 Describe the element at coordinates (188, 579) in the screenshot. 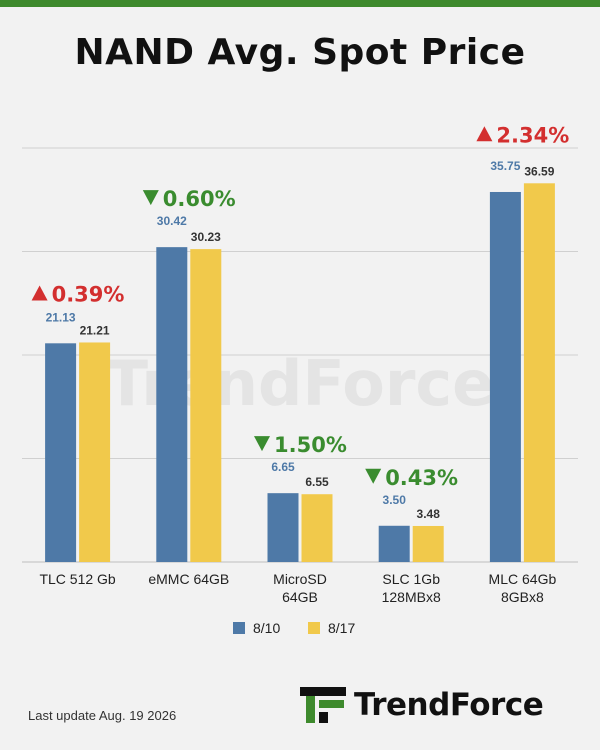

I see `x-tick-label: eMMC 64GB` at that location.